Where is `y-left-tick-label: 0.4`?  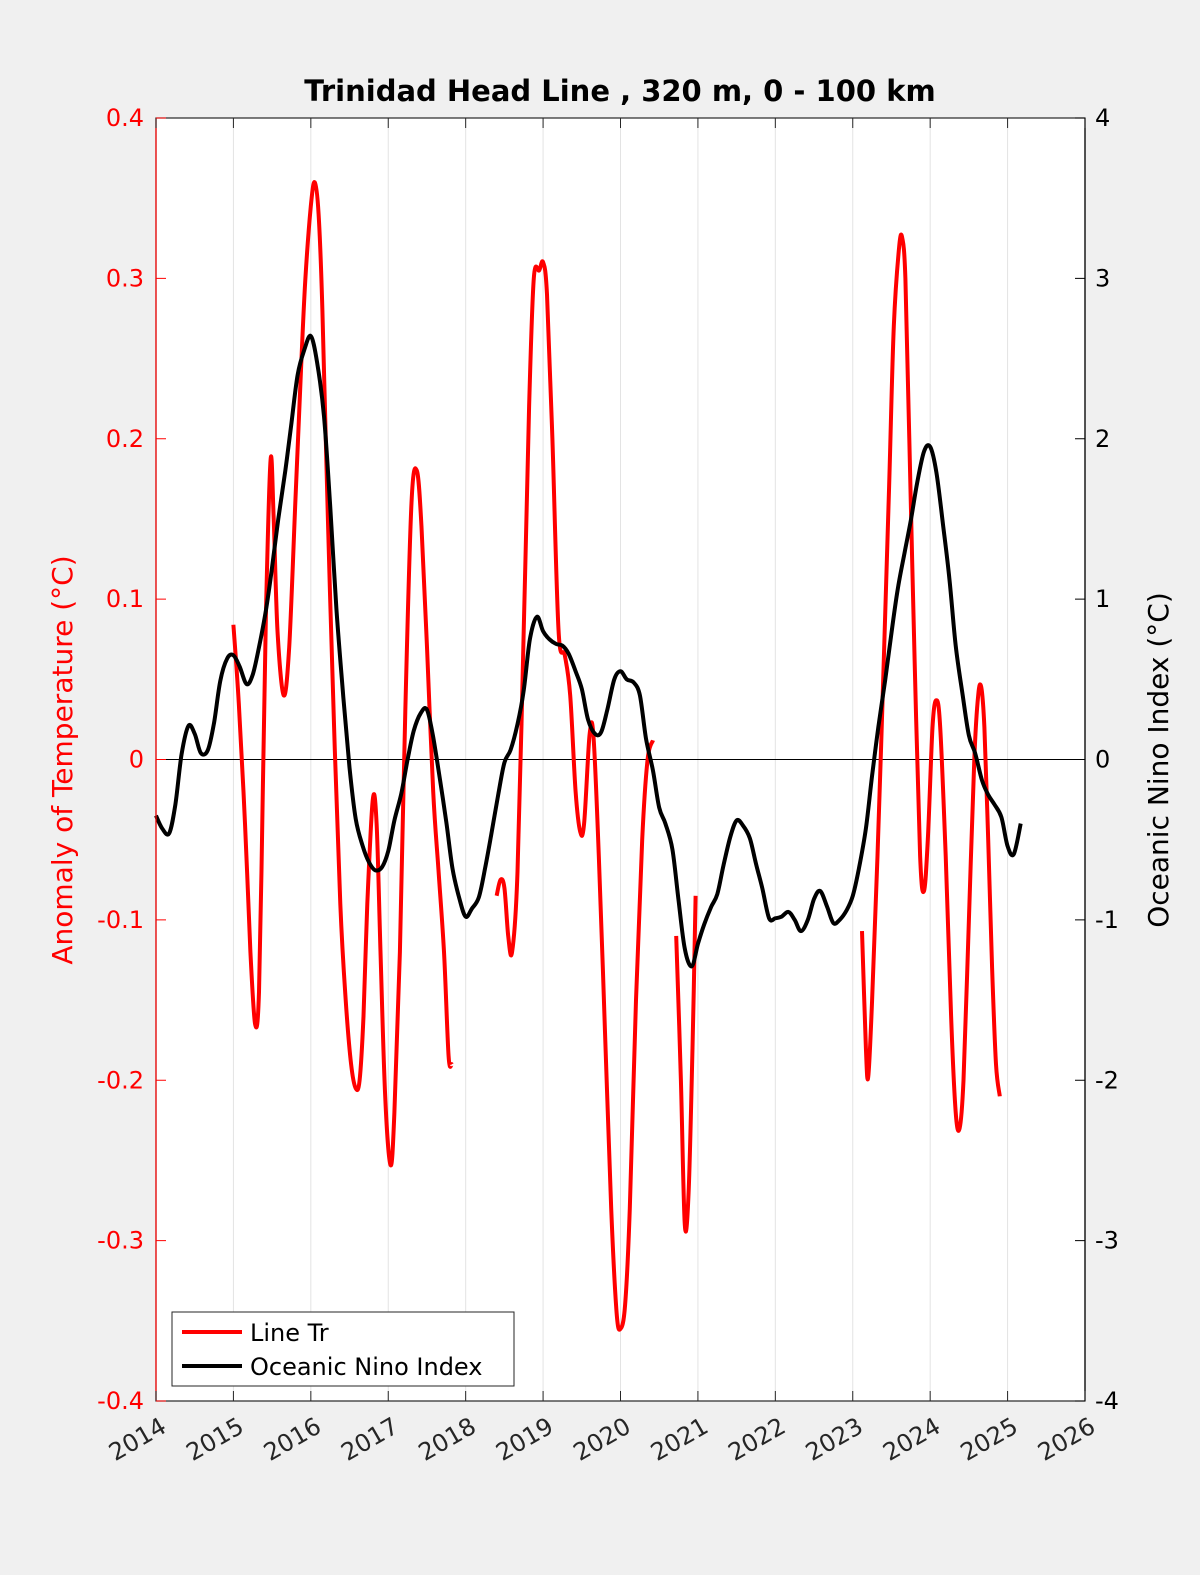
y-left-tick-label: 0.4 is located at coordinates (125, 118).